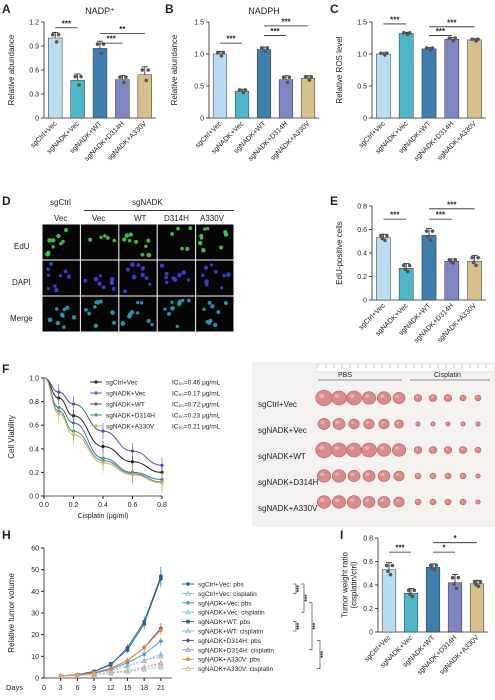 The height and width of the screenshot is (700, 495). Describe the element at coordinates (231, 613) in the screenshot. I see `legend-label: sgNADK+Vec: cisplatin` at that location.